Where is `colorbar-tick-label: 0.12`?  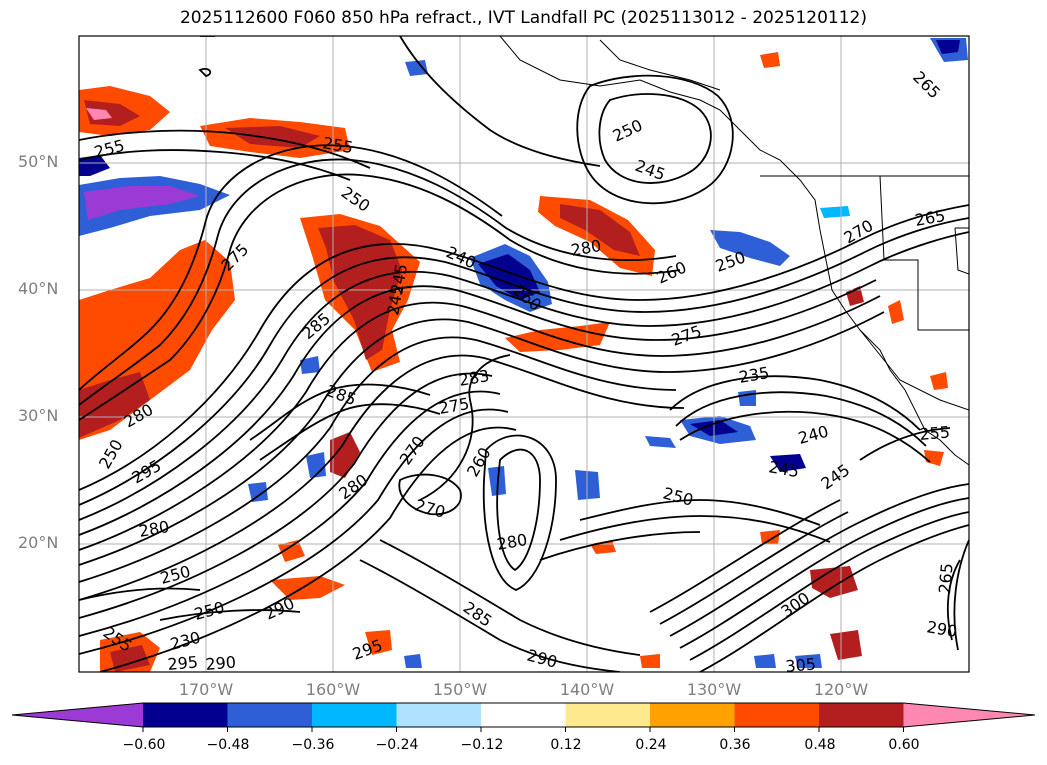 colorbar-tick-label: 0.12 is located at coordinates (566, 745).